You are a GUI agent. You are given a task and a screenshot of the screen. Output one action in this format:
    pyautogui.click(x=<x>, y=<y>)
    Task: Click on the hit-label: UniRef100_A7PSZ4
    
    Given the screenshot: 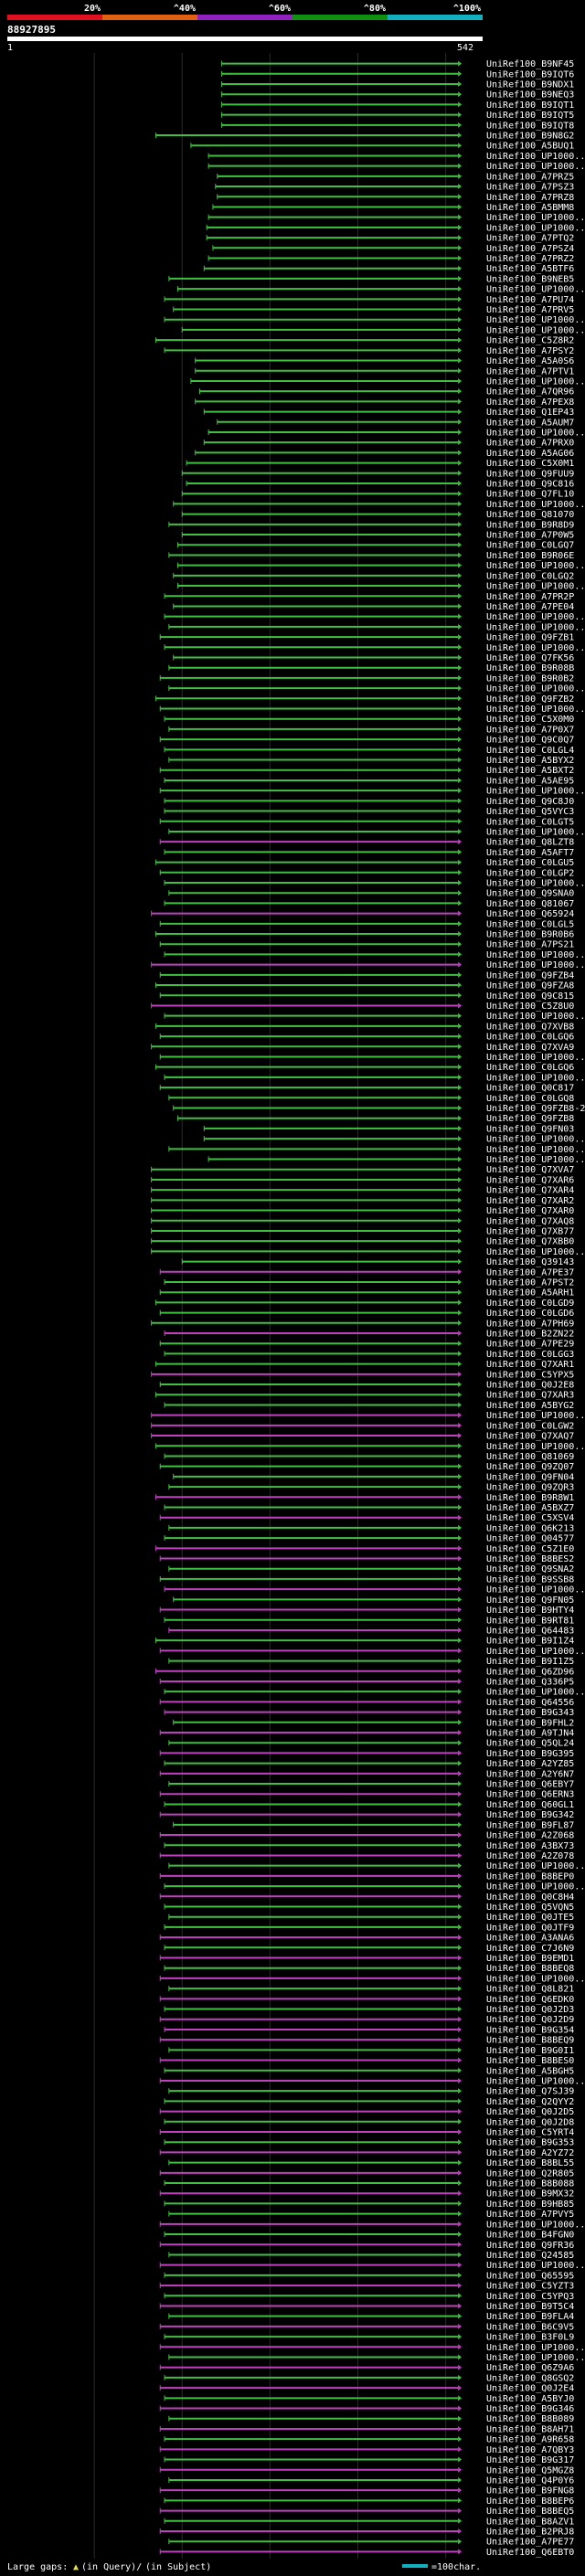 What is the action you would take?
    pyautogui.click(x=530, y=249)
    